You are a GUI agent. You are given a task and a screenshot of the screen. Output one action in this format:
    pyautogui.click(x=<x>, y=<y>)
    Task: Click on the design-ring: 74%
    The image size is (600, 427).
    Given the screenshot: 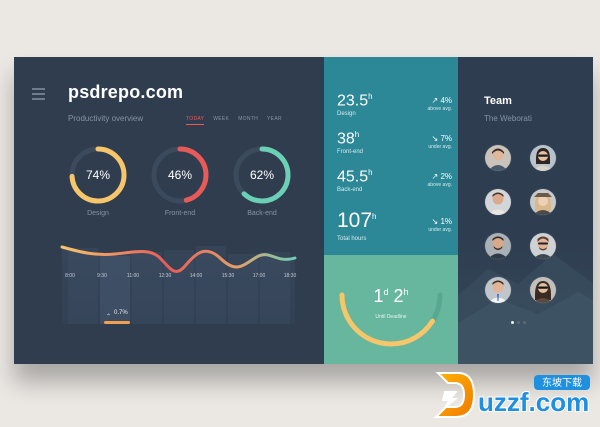 What is the action you would take?
    pyautogui.click(x=98, y=175)
    